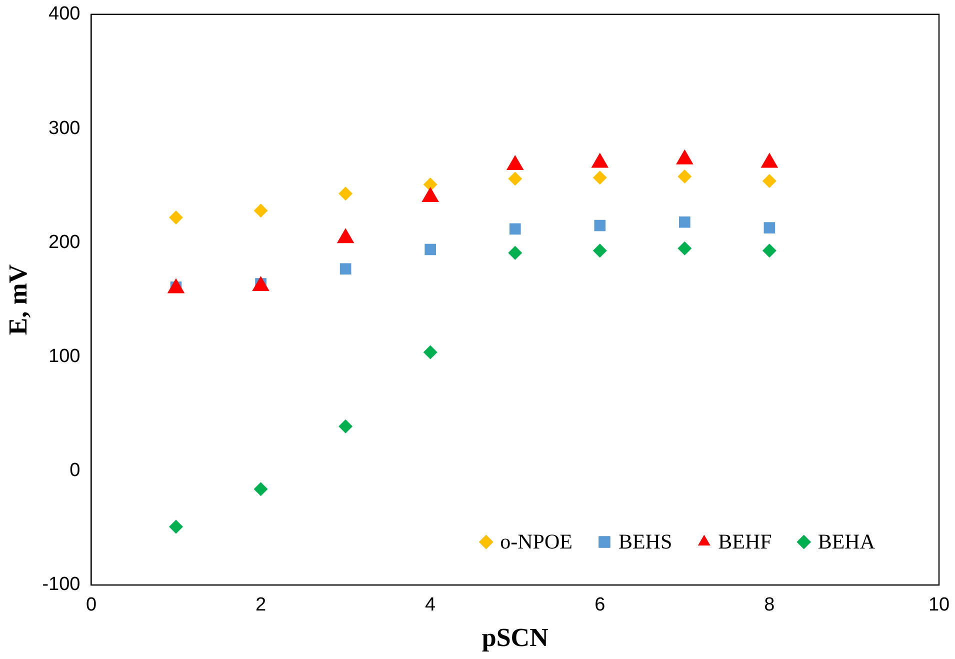 This screenshot has height=659, width=955. What do you see at coordinates (75, 471) in the screenshot?
I see `y-tick-label: 0` at bounding box center [75, 471].